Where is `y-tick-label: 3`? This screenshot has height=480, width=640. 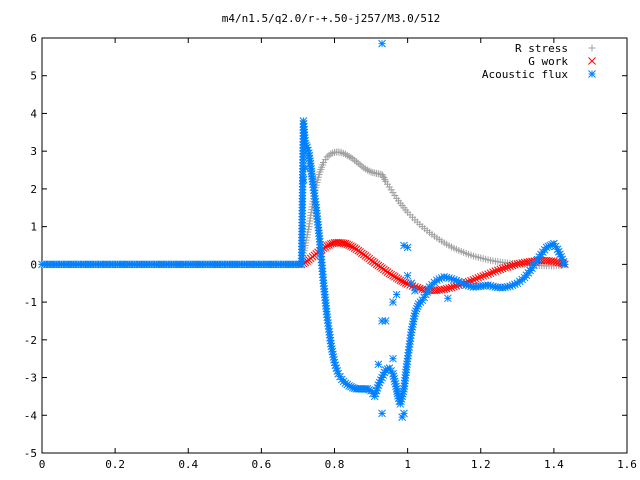 y-tick-label: 3 is located at coordinates (33, 151).